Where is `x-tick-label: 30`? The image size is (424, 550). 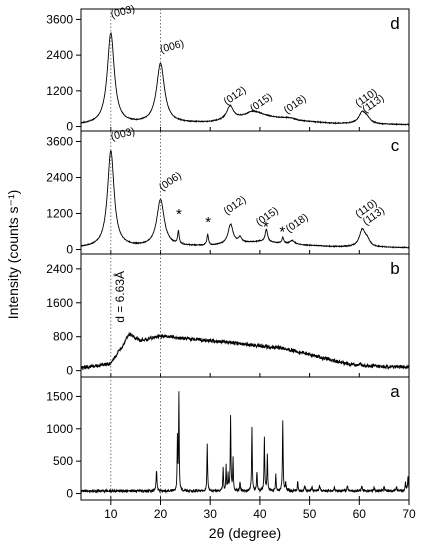
x-tick-label: 30 is located at coordinates (211, 514).